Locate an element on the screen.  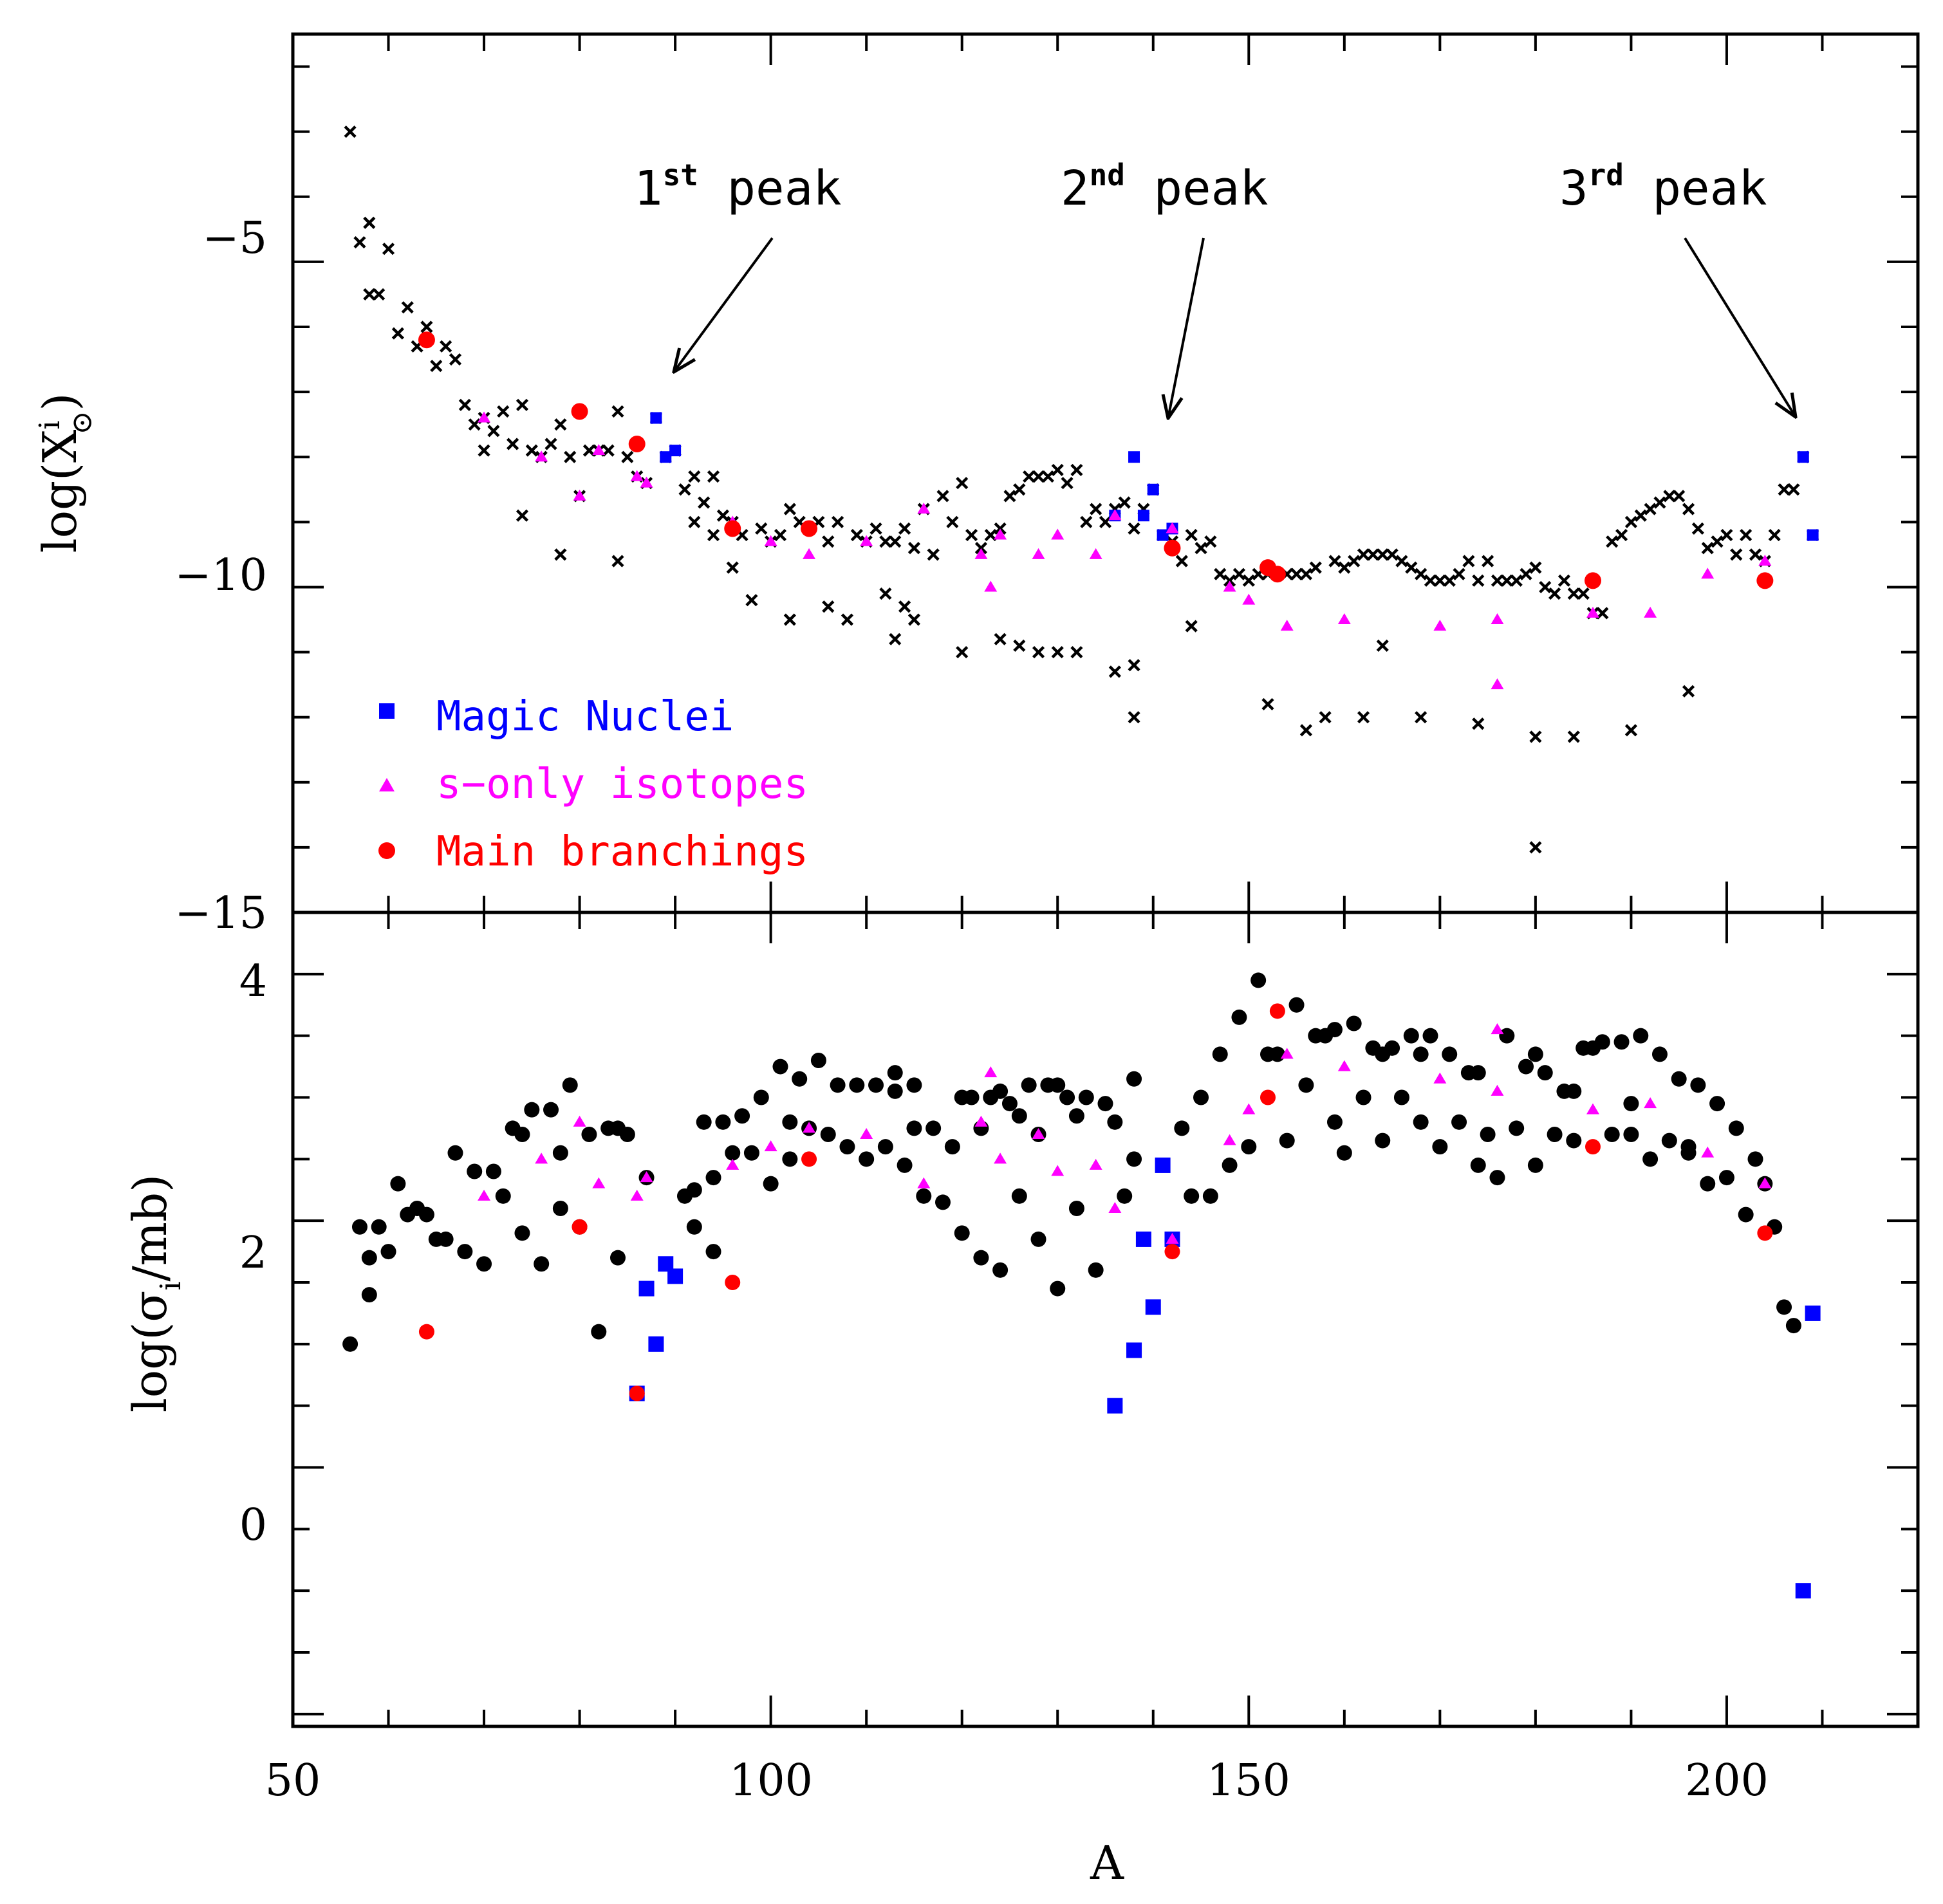
annotation-3rd-peak-arrow is located at coordinates (1740, 327).